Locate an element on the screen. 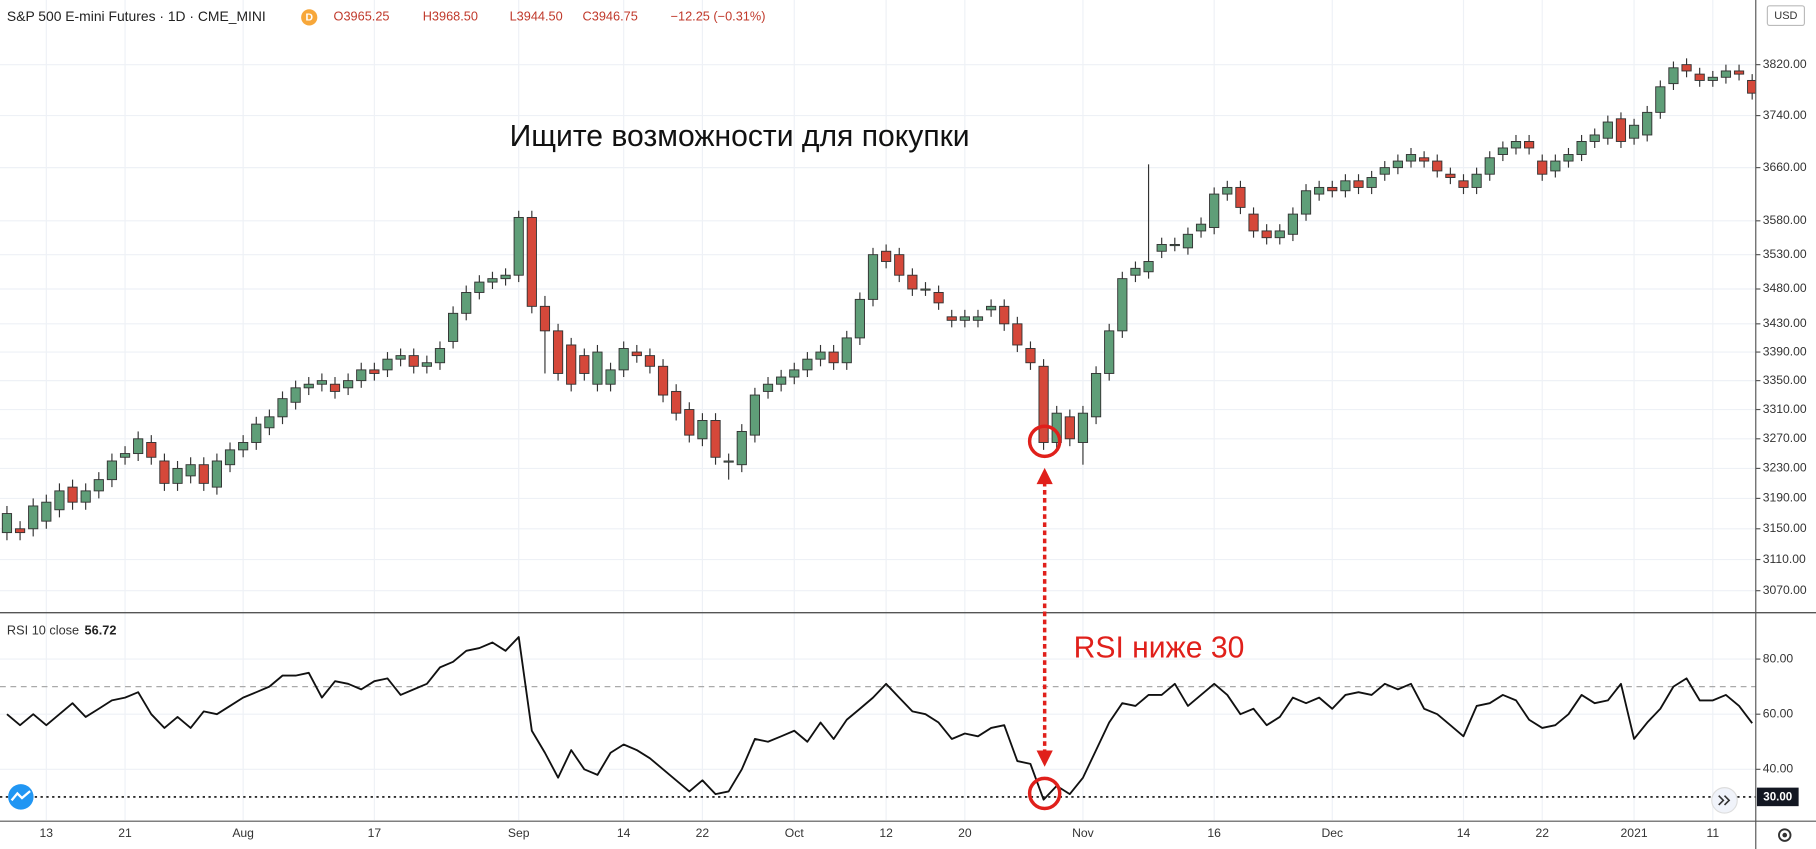 The height and width of the screenshot is (849, 1816). x-tick-label: 14 is located at coordinates (624, 833).